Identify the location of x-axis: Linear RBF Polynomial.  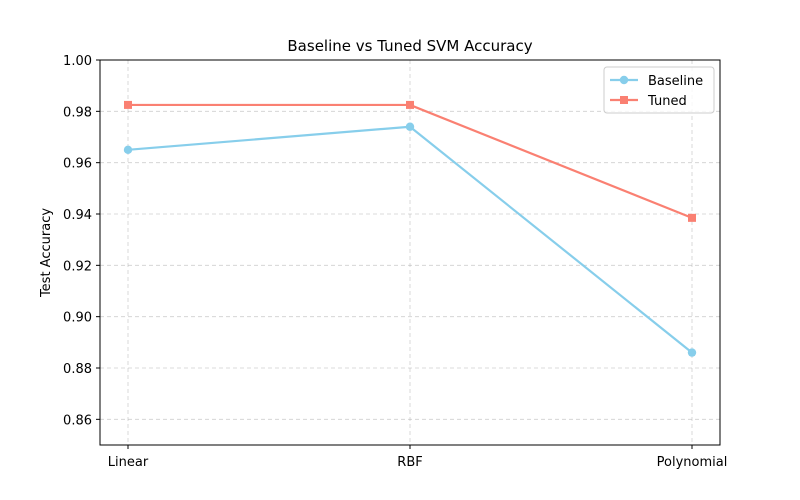
(418, 457).